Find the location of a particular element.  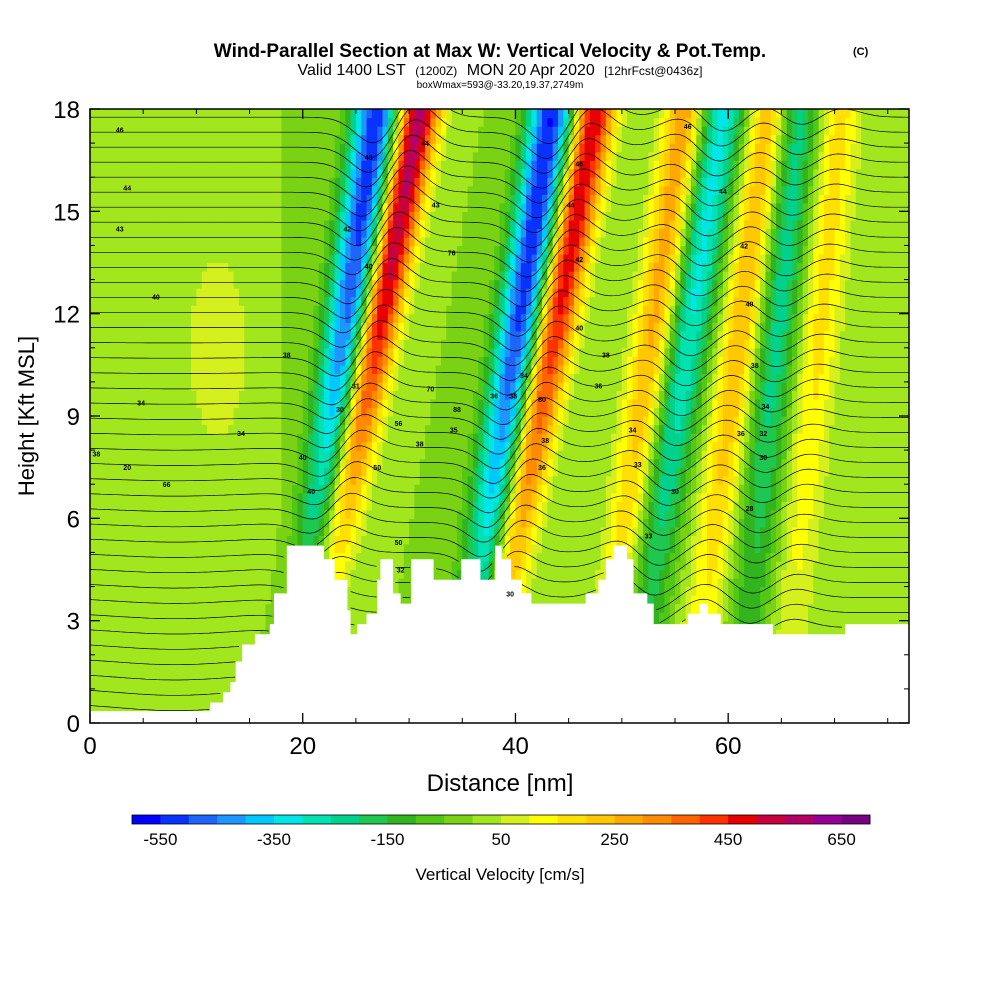

x-axis-label: Distance [nm] is located at coordinates (500, 783).